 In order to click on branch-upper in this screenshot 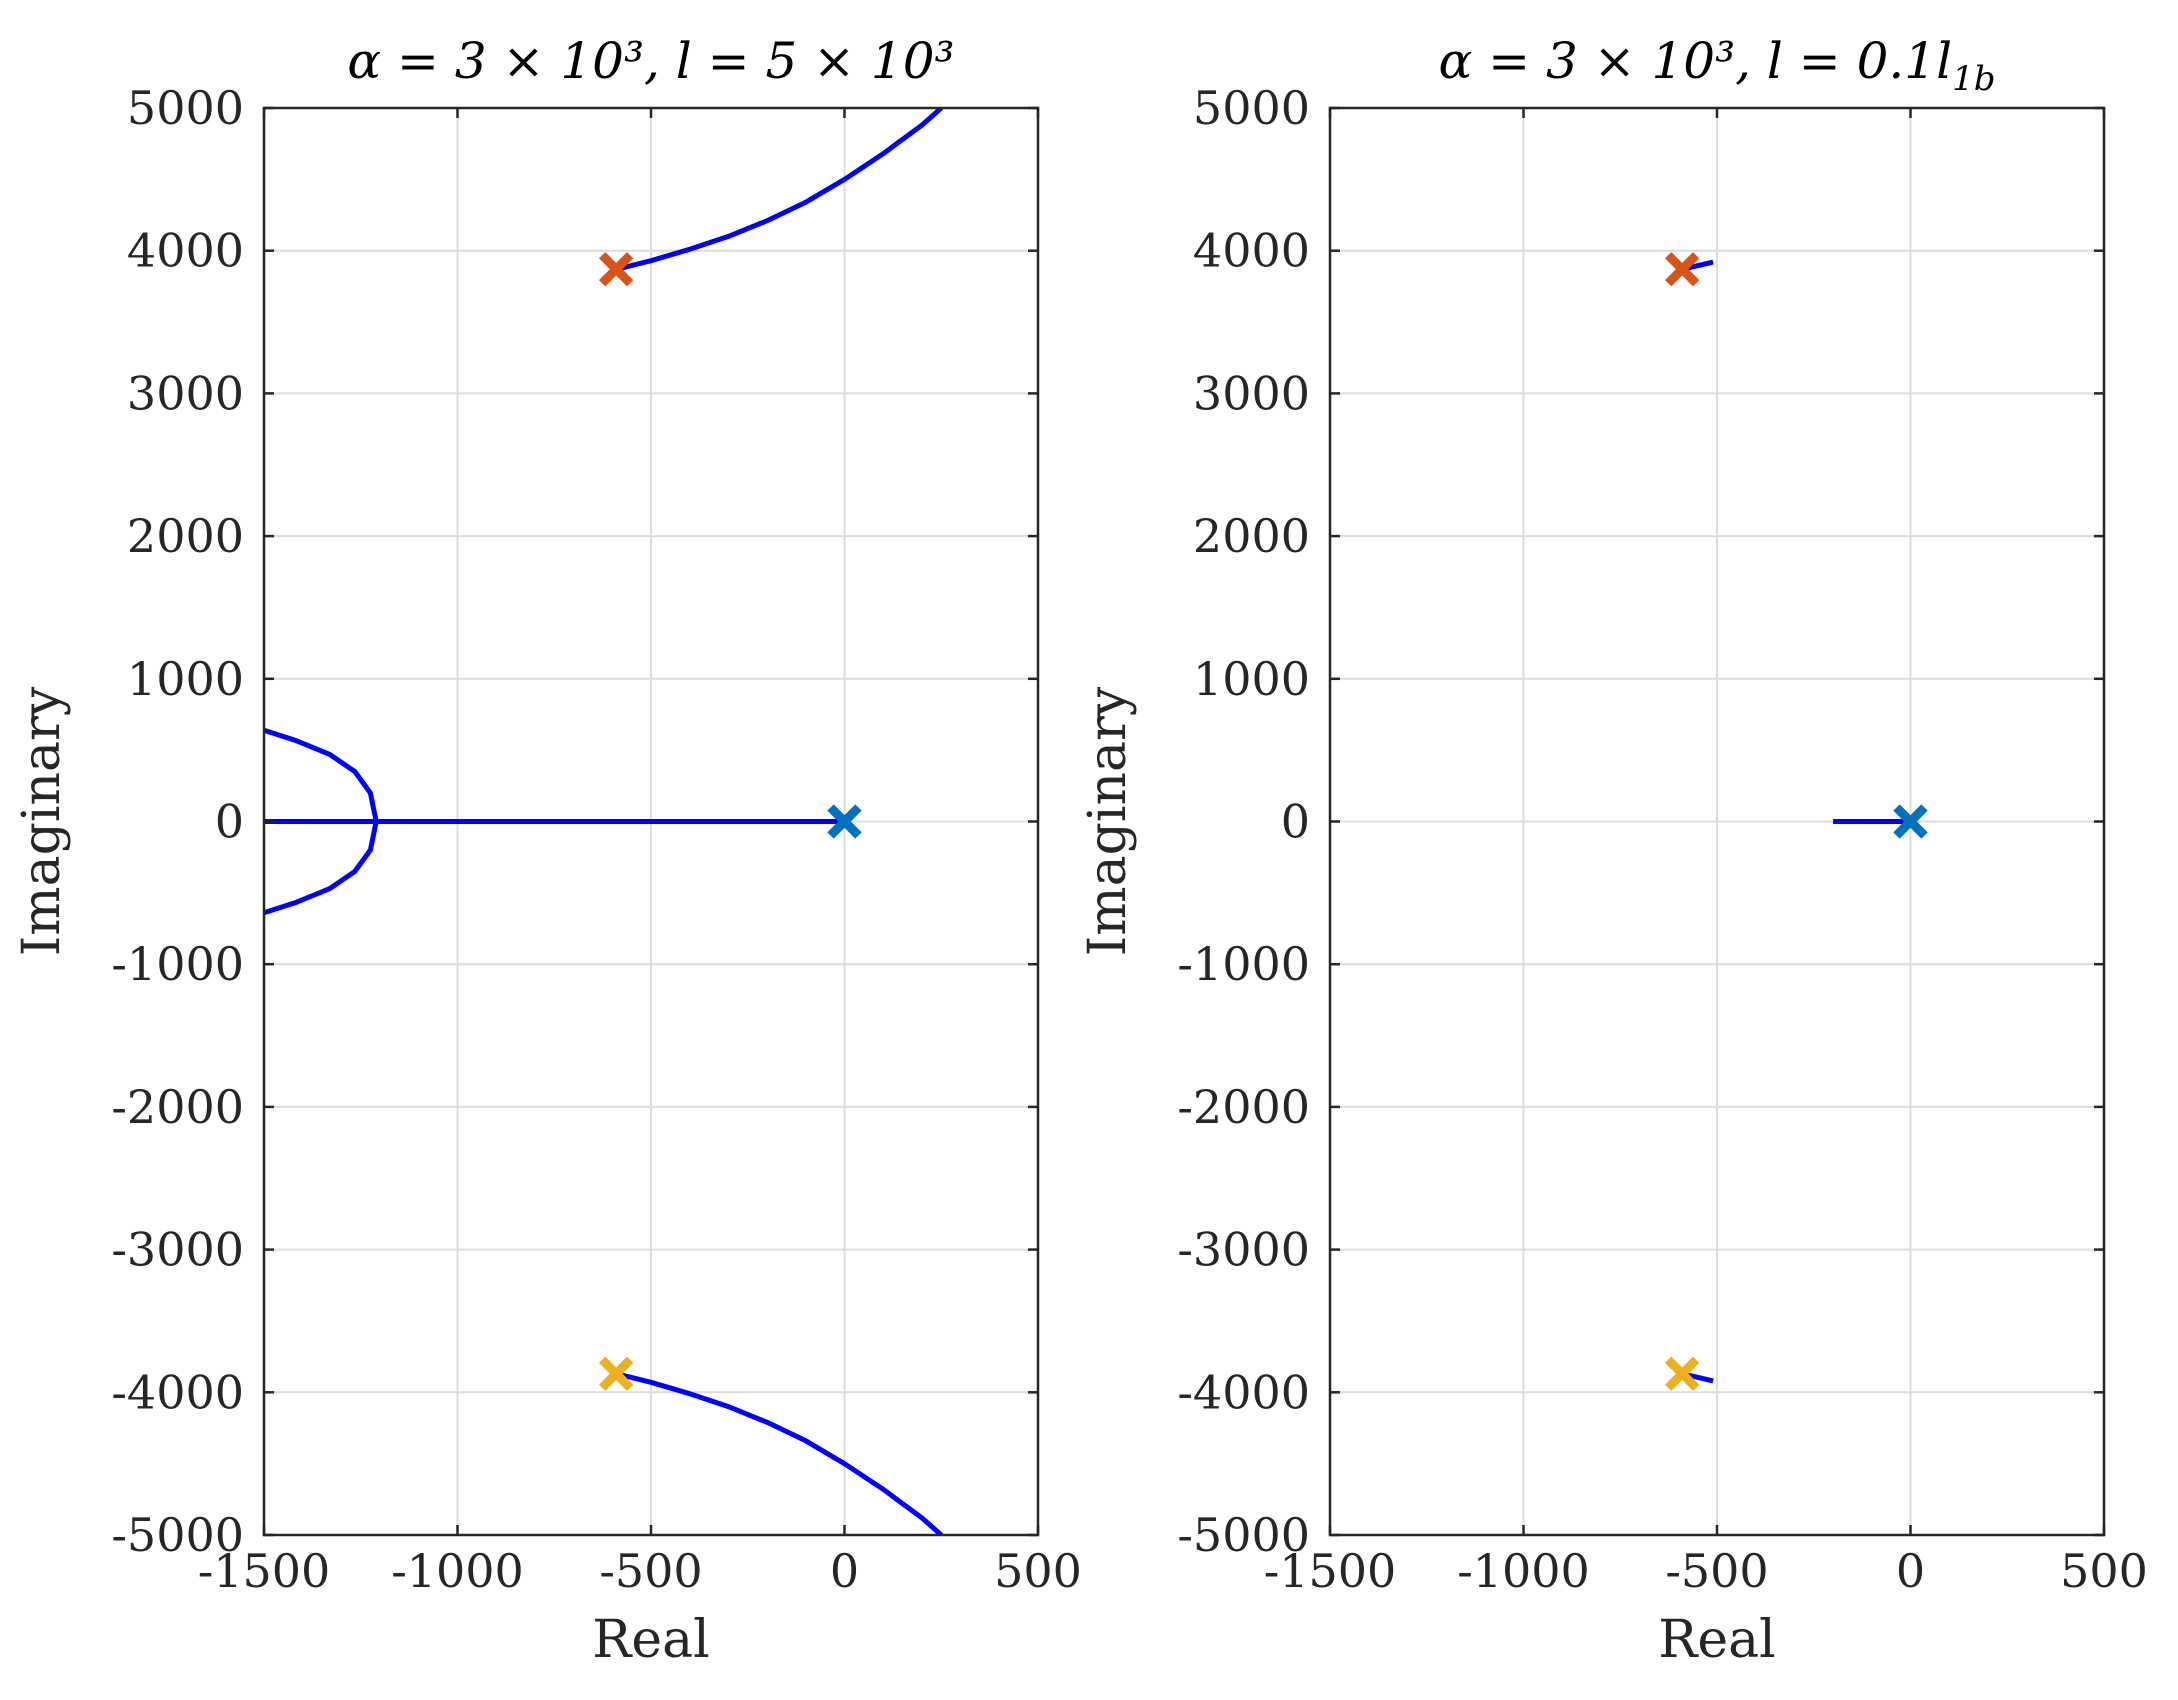, I will do `click(779, 190)`.